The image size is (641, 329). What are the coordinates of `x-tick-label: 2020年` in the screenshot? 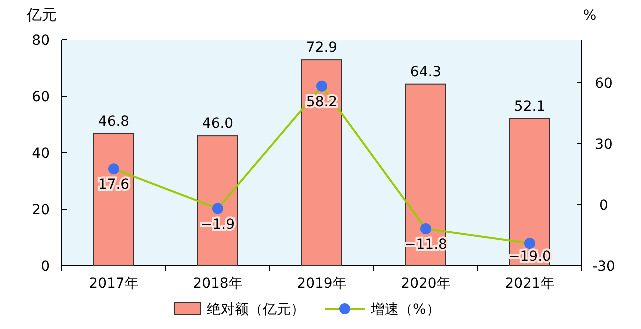 It's located at (426, 284).